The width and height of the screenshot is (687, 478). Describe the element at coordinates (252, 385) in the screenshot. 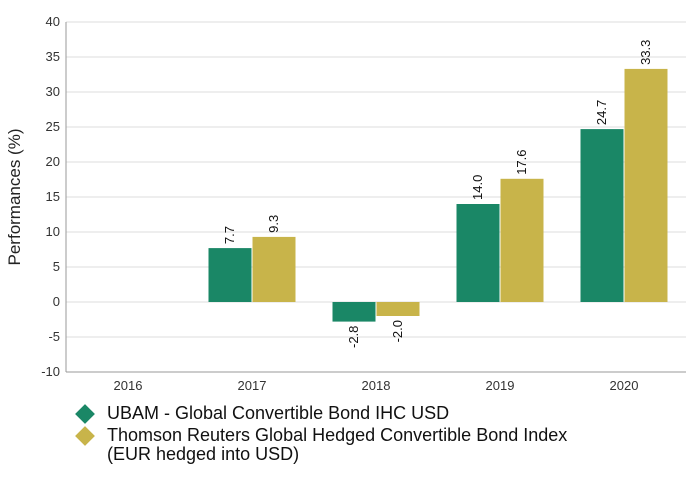

I see `x-tick-label: 2017` at that location.